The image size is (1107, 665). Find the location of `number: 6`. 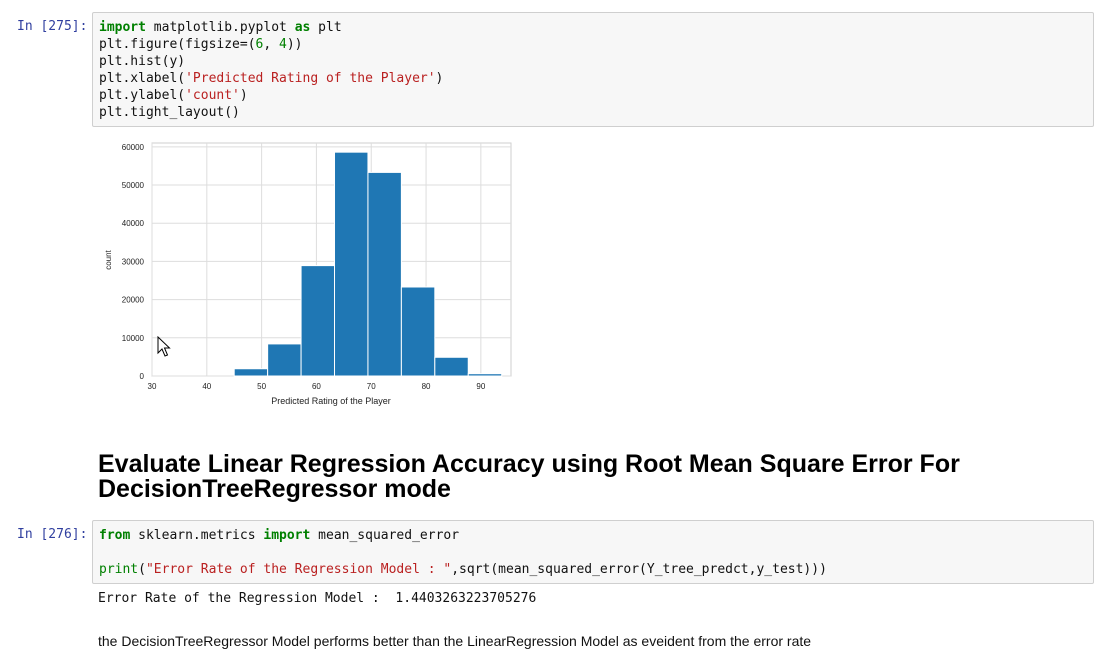

number: 6 is located at coordinates (259, 44).